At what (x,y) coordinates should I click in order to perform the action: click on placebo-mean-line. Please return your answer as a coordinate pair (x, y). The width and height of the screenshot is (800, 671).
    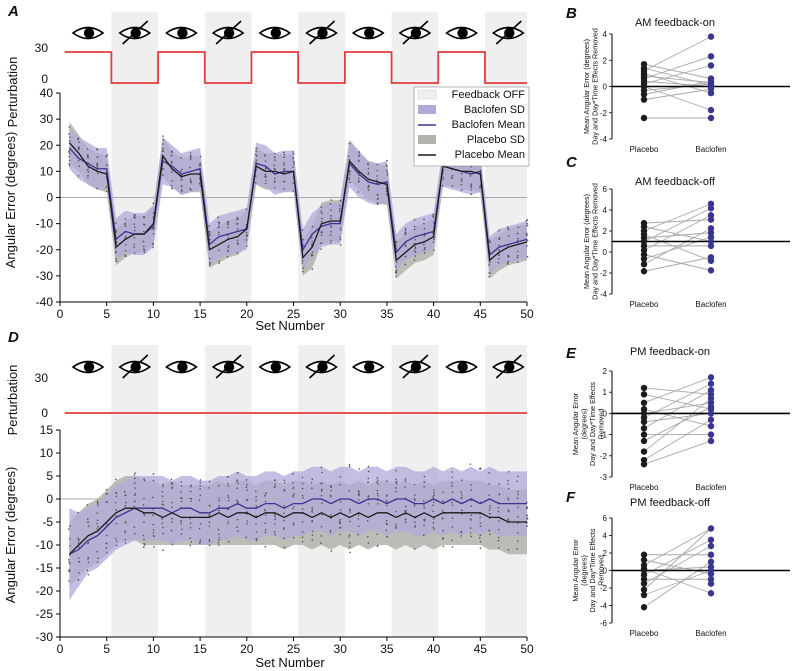
    Looking at the image, I should click on (298, 202).